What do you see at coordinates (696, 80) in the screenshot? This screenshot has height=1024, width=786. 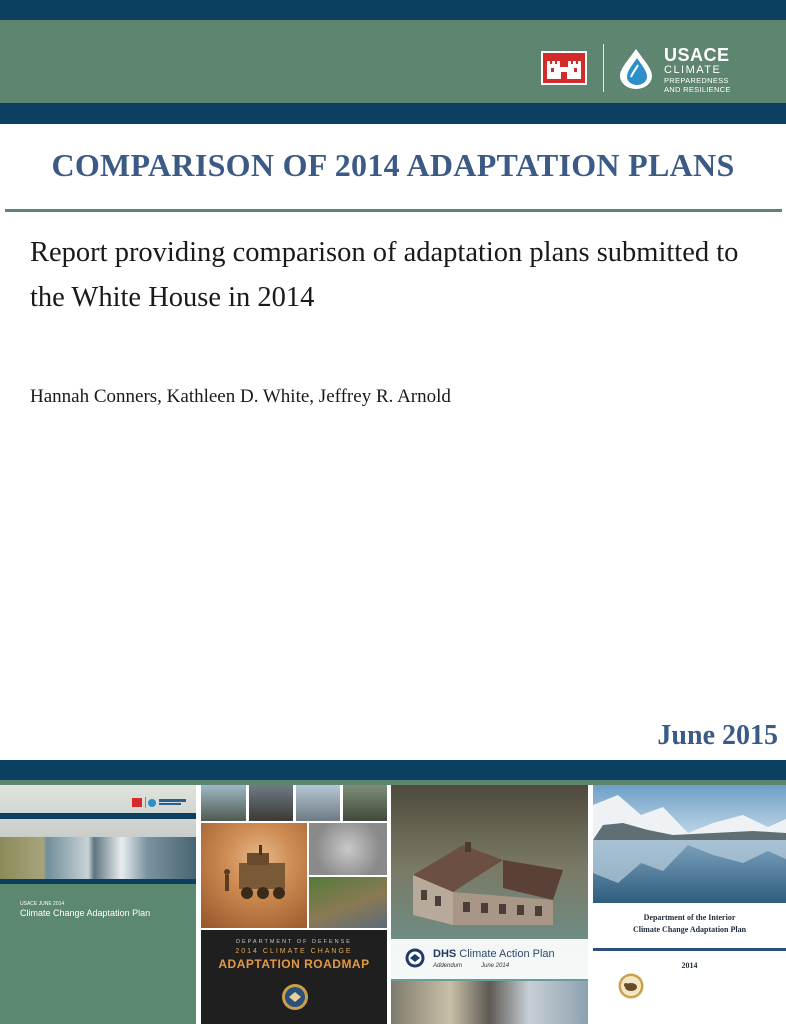 I see `logo-line-preparedness: PREPAREDNESS` at bounding box center [696, 80].